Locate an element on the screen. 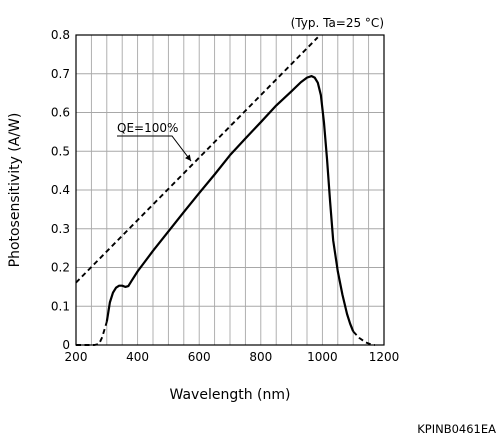  y-tick-label: 0.1 is located at coordinates (60, 306).